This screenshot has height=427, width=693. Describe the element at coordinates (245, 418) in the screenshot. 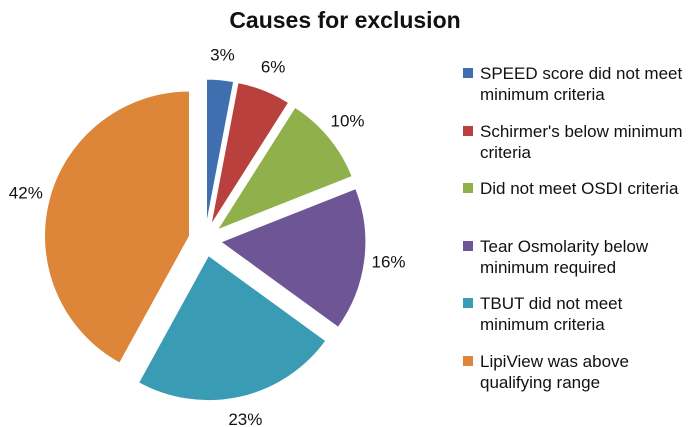

I see `data-label: 23%` at that location.